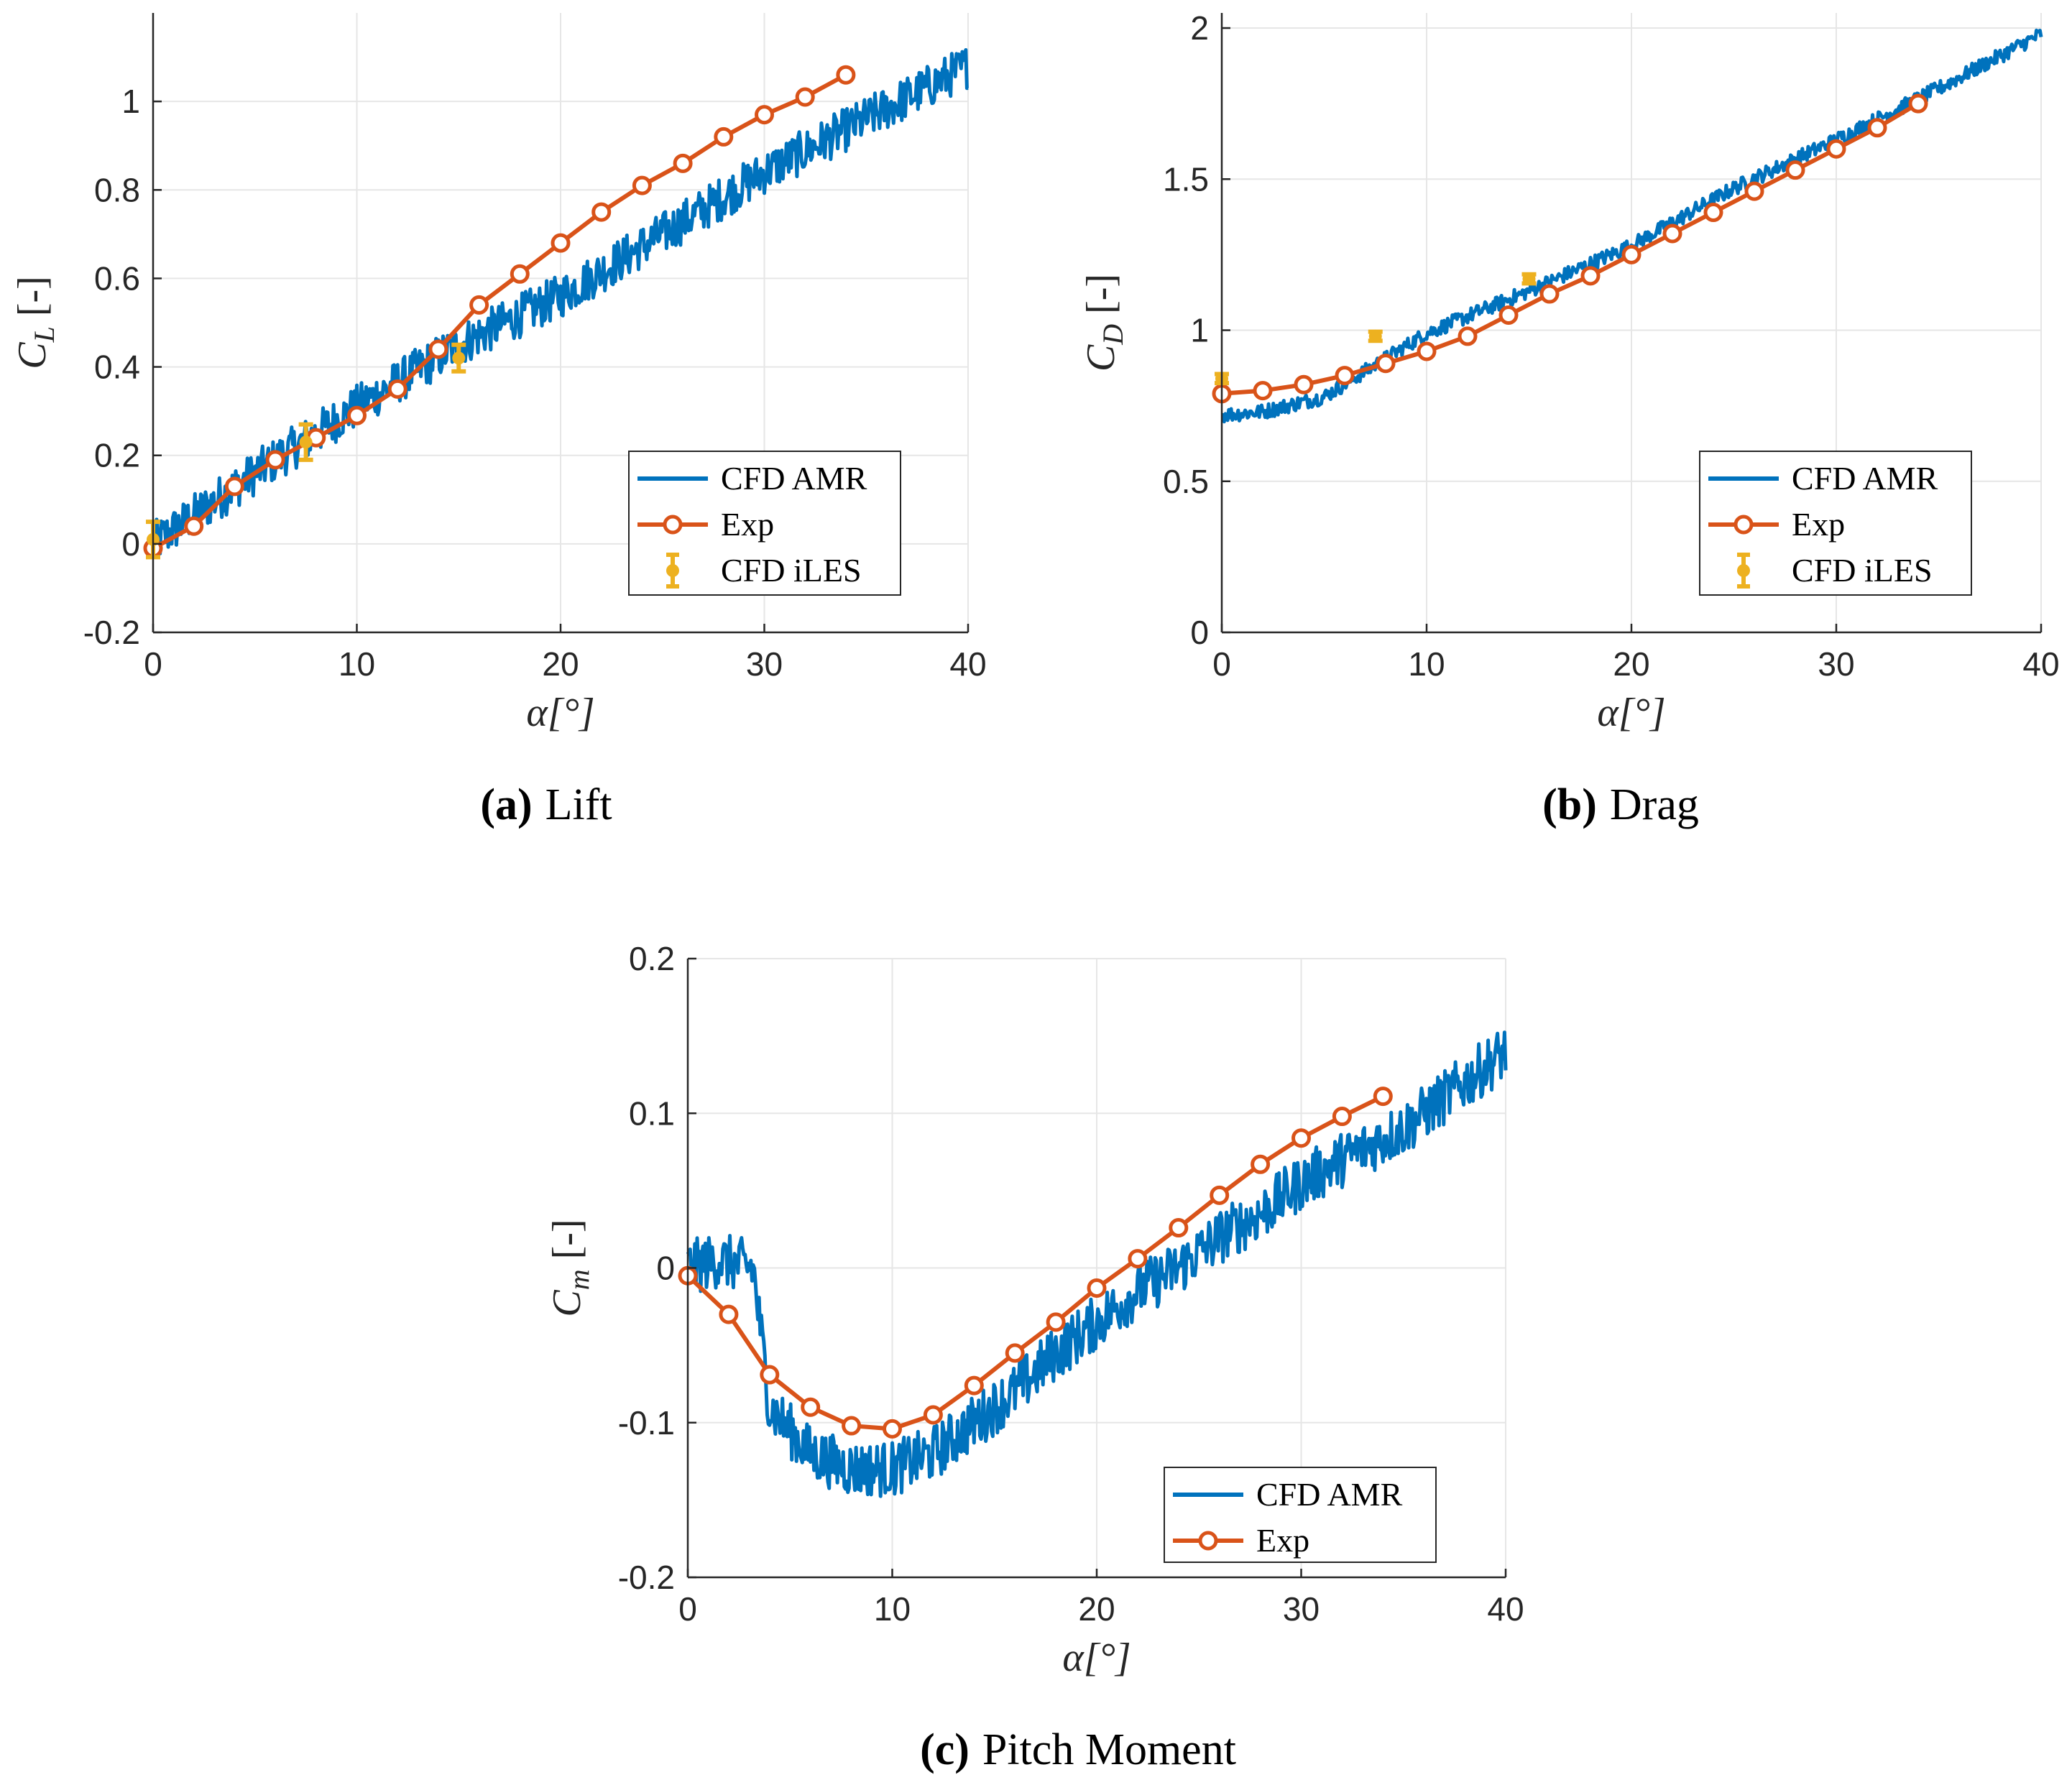 This screenshot has width=2072, height=1785. I want to click on y-label-subscript: D, so click(1113, 335).